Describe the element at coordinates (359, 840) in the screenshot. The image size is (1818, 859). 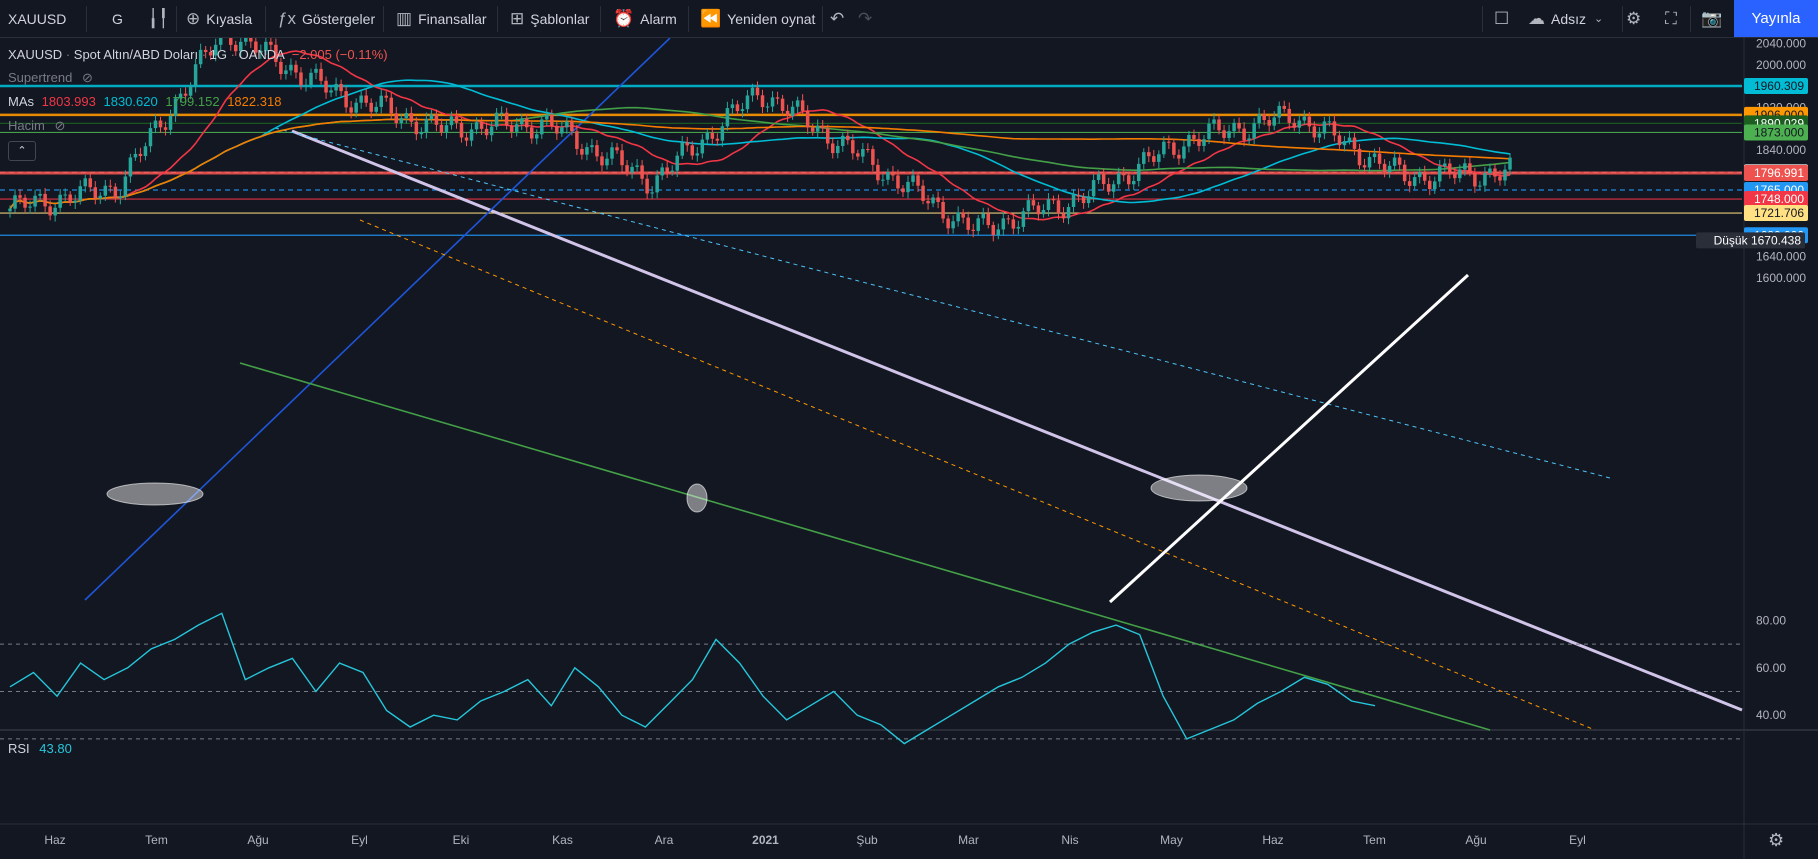
I see `time-tick-label: Eyl` at that location.